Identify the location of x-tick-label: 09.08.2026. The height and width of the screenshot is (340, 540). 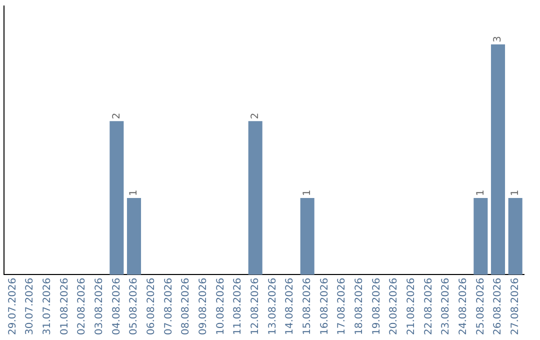
(203, 307).